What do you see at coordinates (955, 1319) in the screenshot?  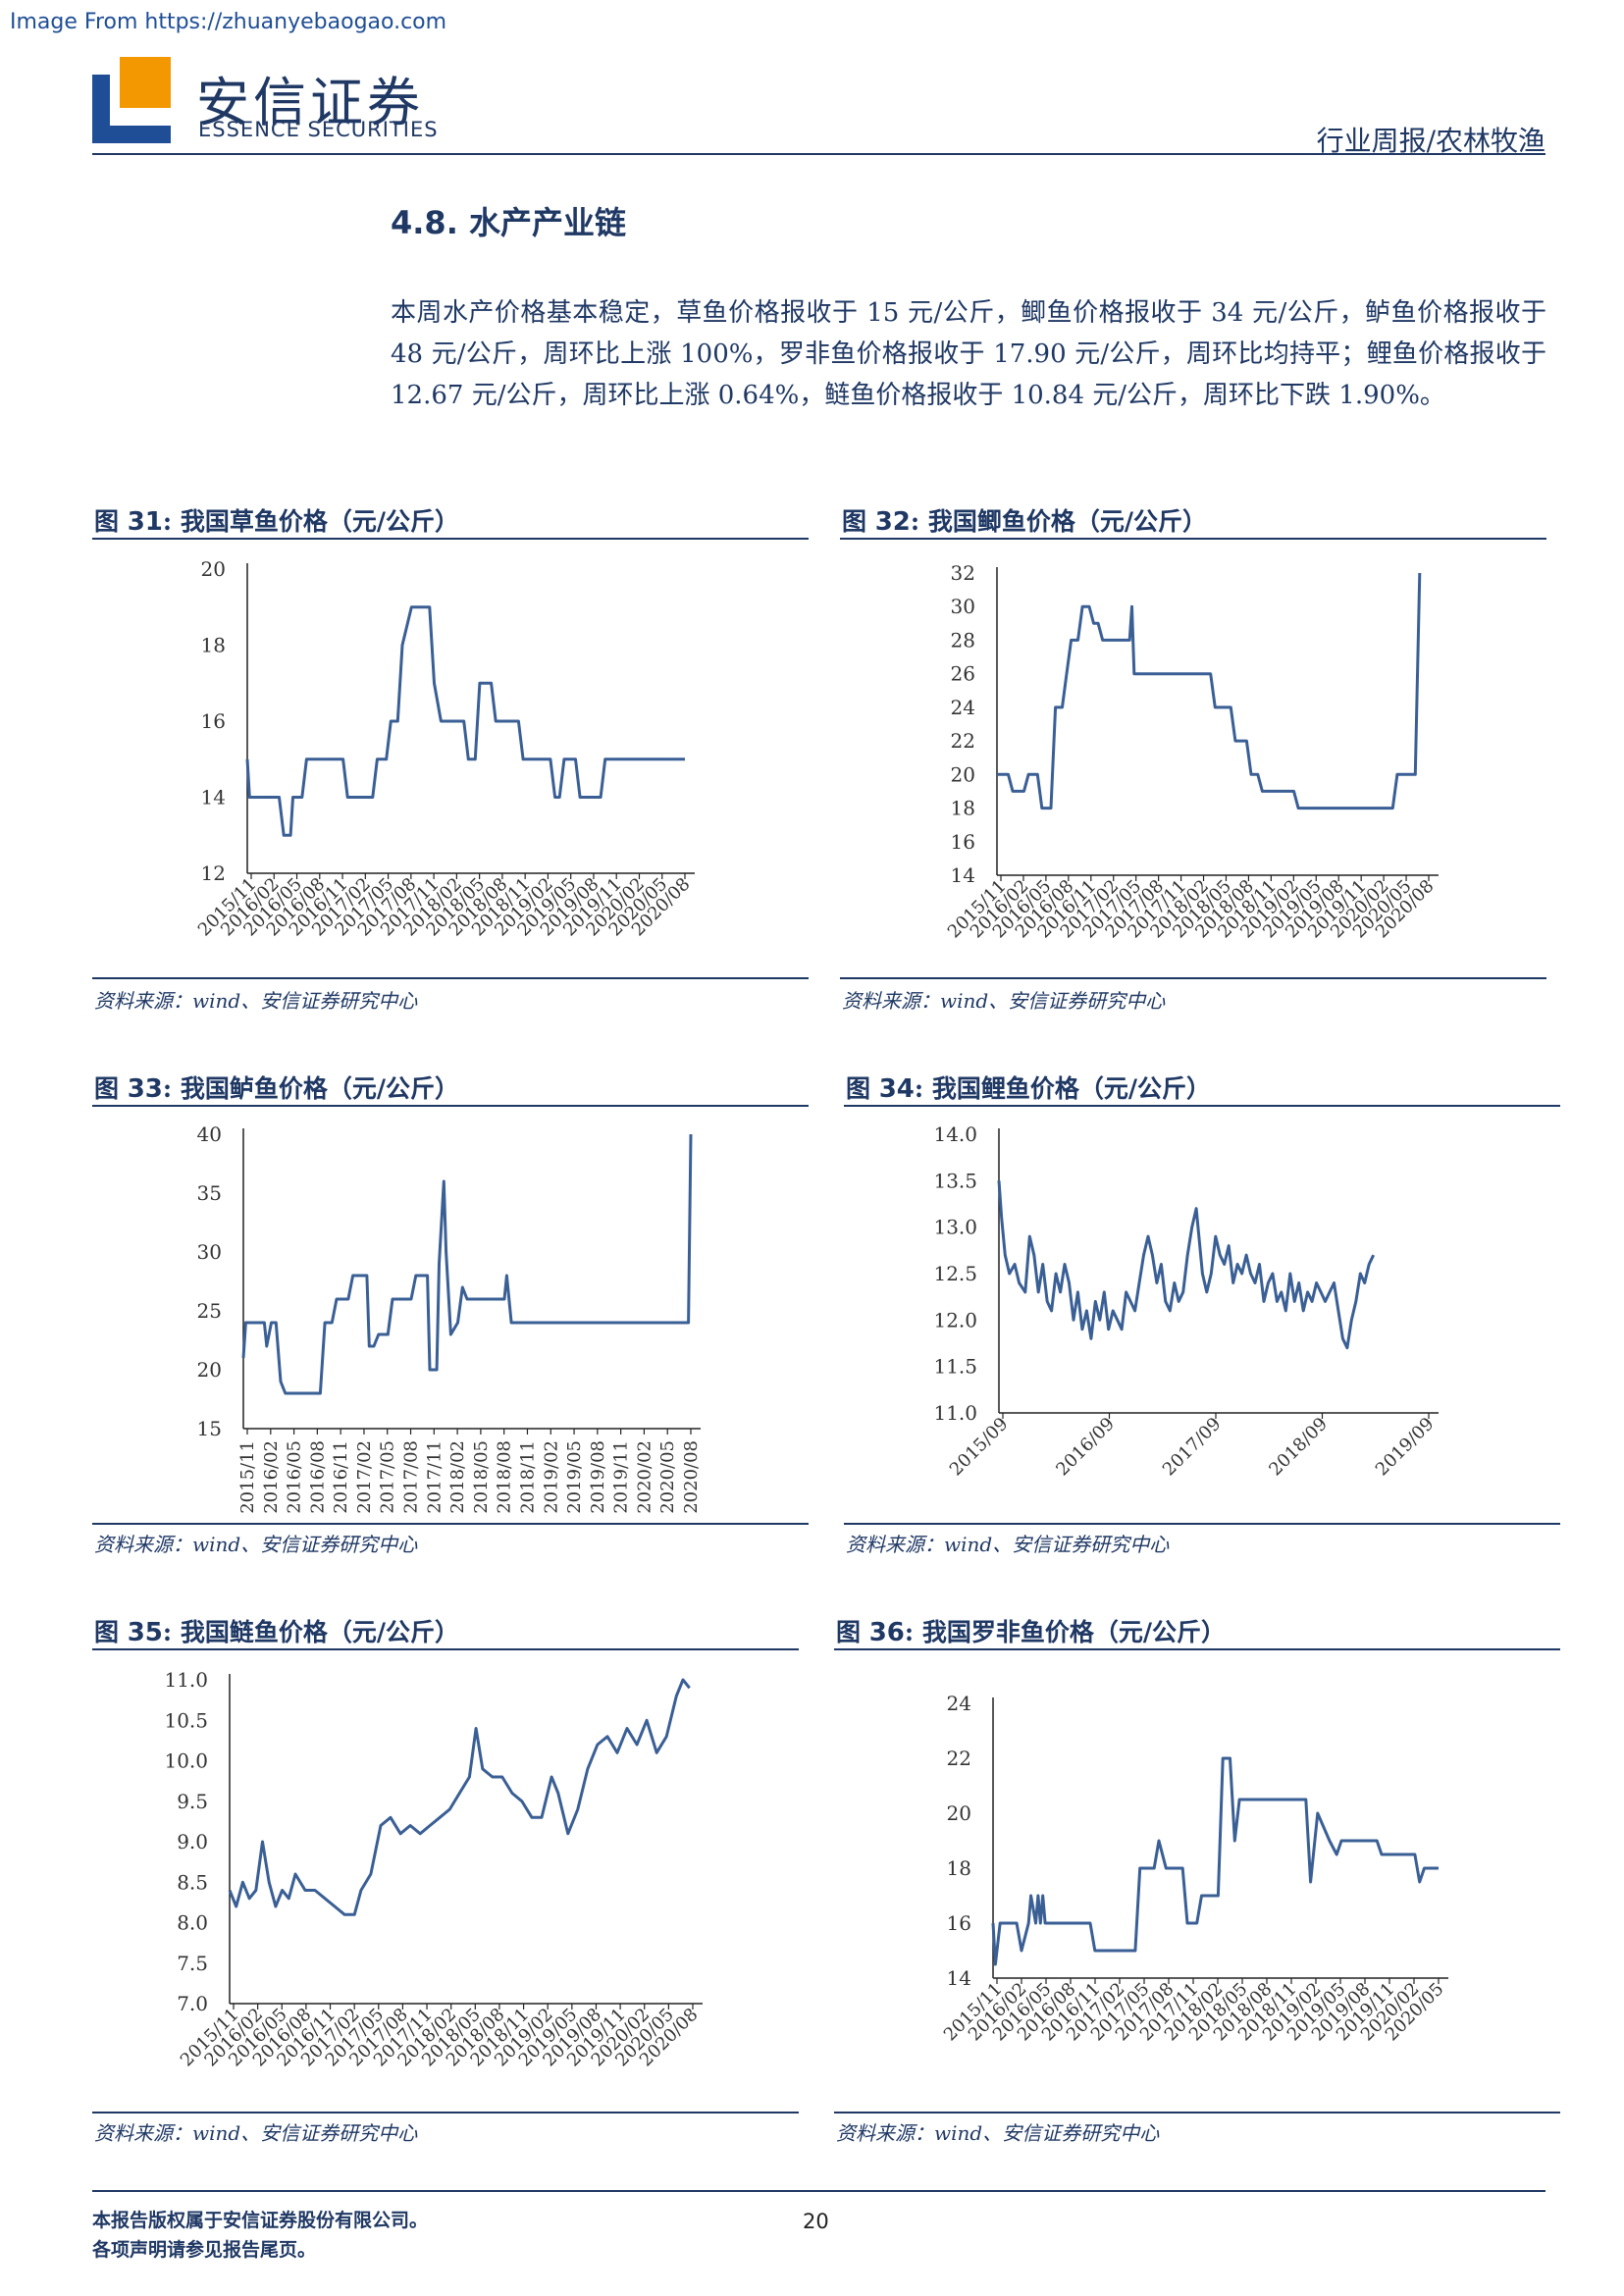 I see `y-tick-label: 12.0` at bounding box center [955, 1319].